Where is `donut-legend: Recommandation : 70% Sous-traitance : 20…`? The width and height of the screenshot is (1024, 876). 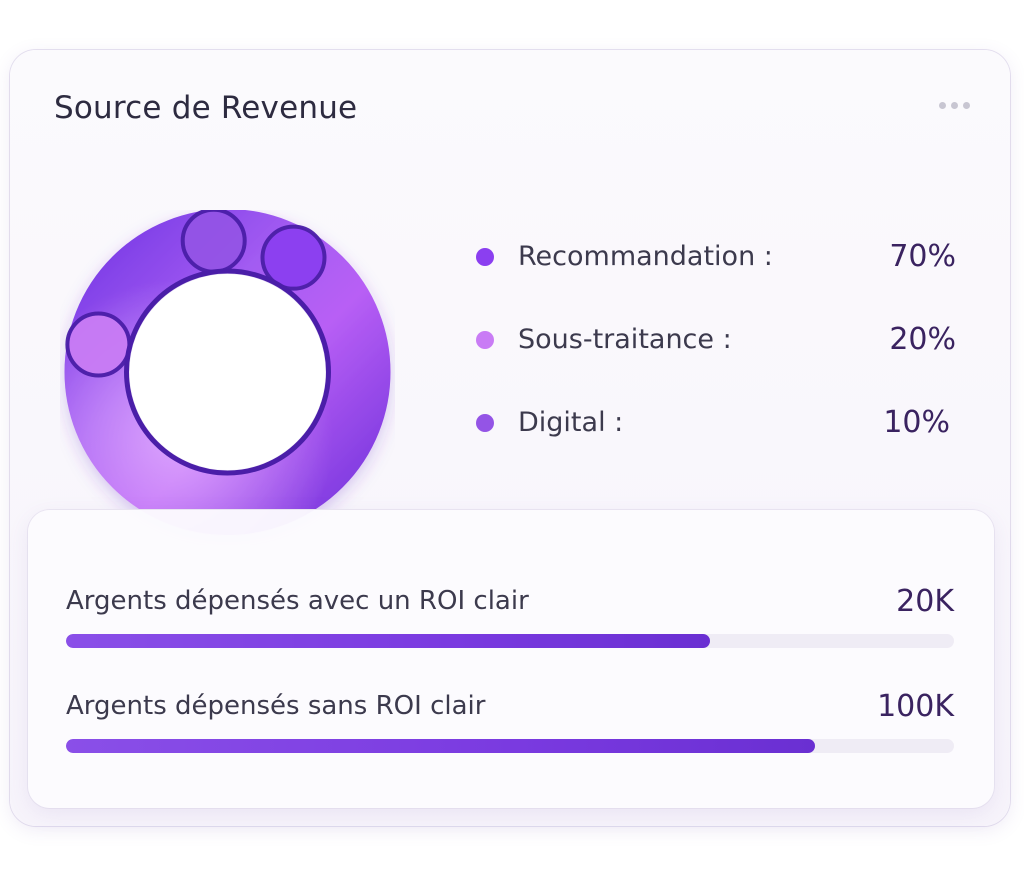
donut-legend: Recommandation : 70% Sous-traitance : 20… is located at coordinates (716, 339).